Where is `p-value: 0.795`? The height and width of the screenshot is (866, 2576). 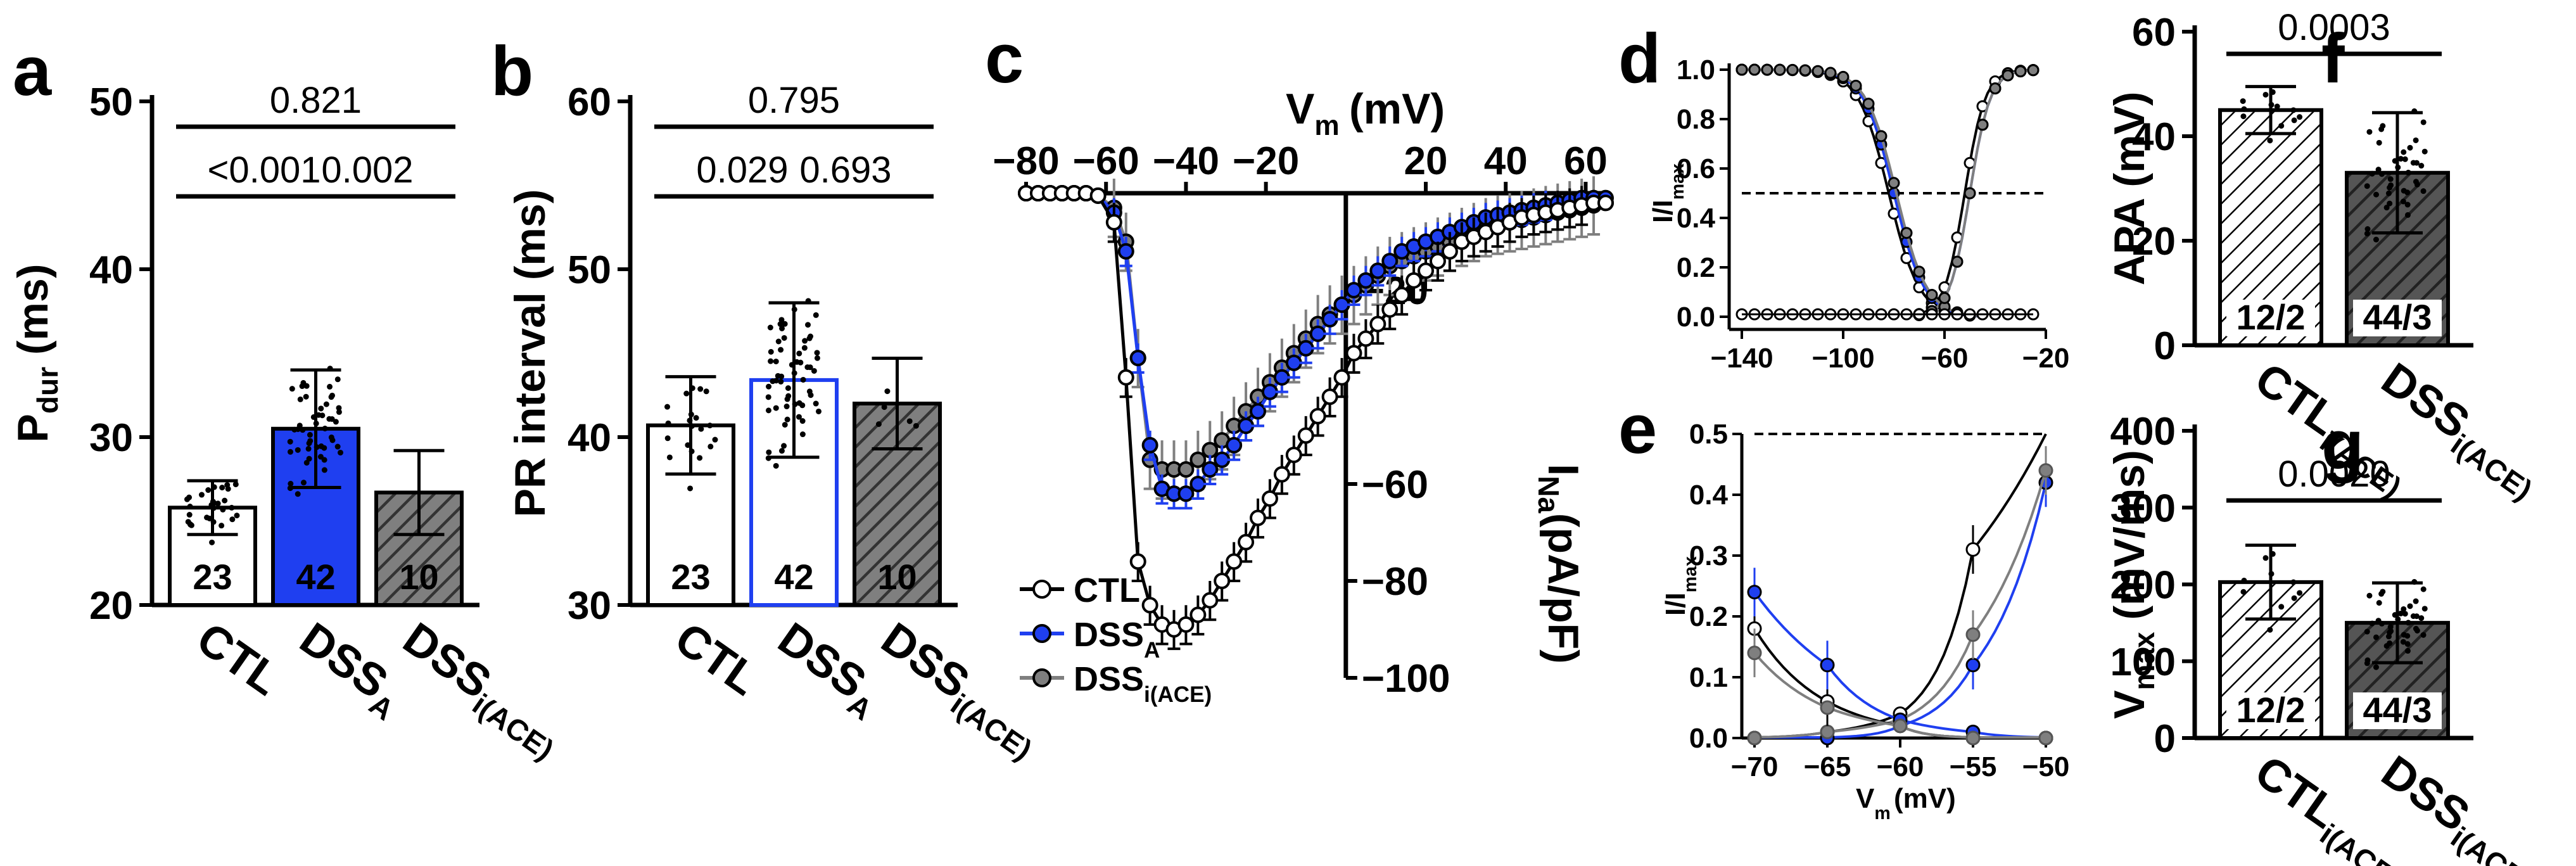
p-value: 0.795 is located at coordinates (794, 100).